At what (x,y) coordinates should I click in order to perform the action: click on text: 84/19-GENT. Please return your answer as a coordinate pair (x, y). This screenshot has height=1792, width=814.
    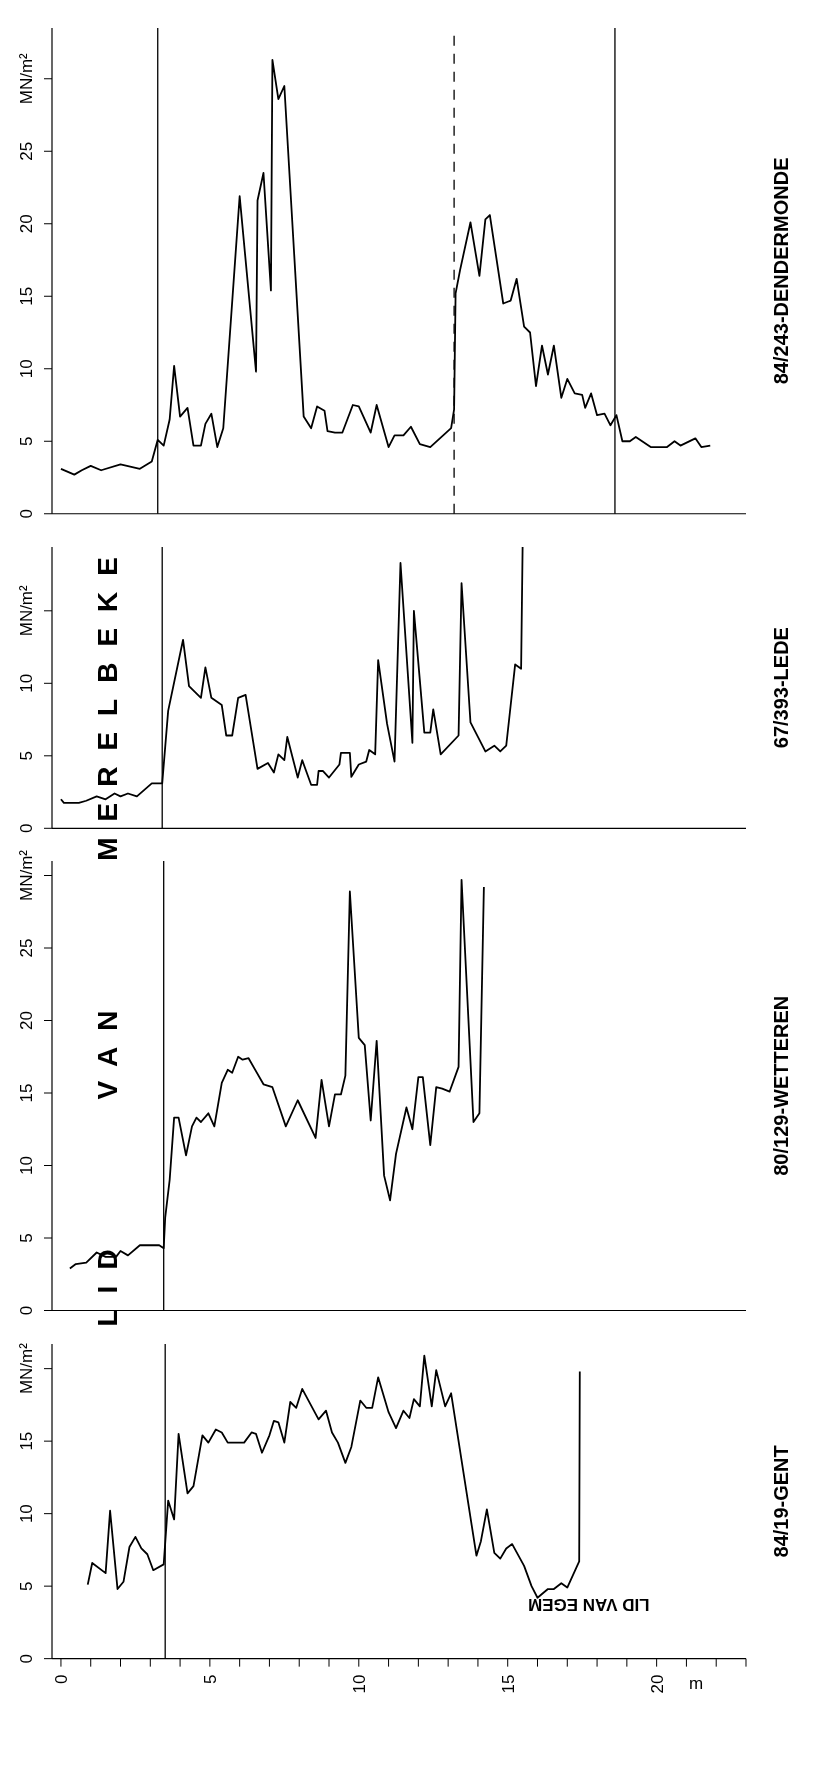
    Looking at the image, I should click on (780, 1500).